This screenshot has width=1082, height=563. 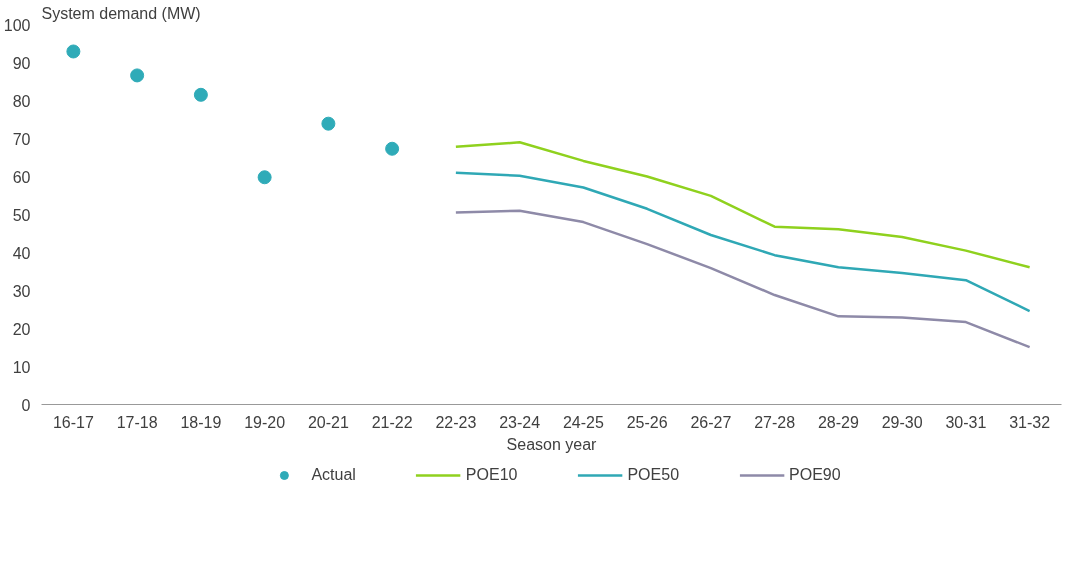 What do you see at coordinates (775, 422) in the screenshot?
I see `x-tick-label: 27-28` at bounding box center [775, 422].